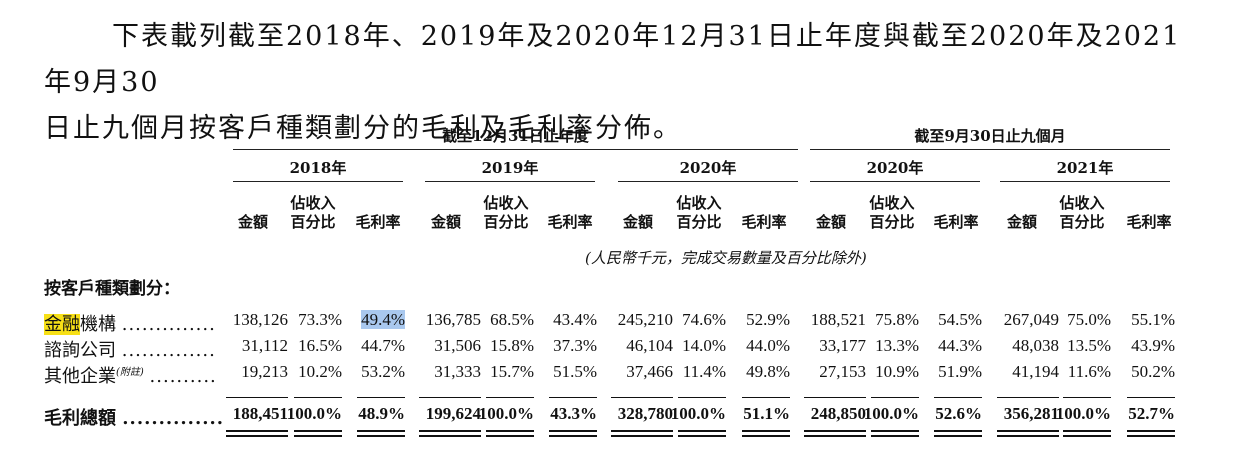 The image size is (1239, 458). What do you see at coordinates (897, 319) in the screenshot?
I see `cell-pct: 75.8%` at bounding box center [897, 319].